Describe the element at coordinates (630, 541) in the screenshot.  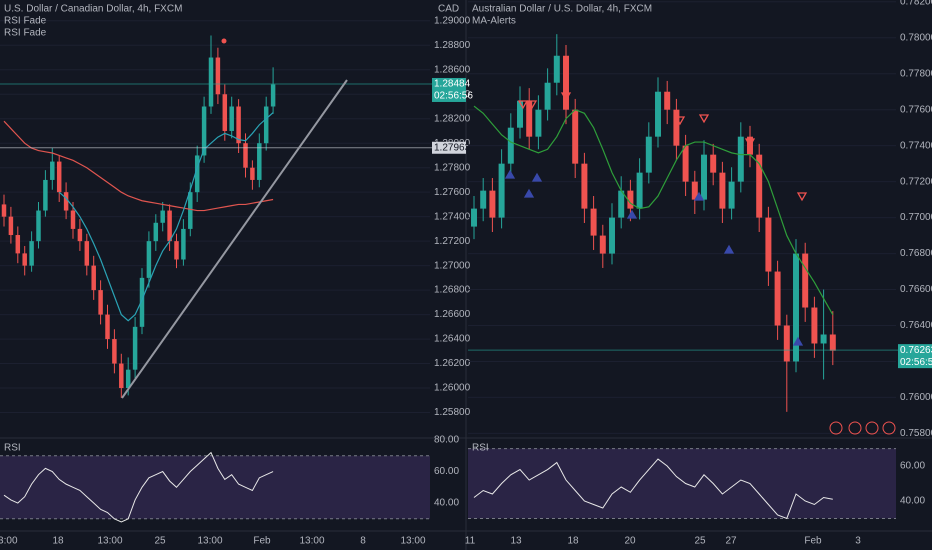
I see `time-label: 20` at that location.